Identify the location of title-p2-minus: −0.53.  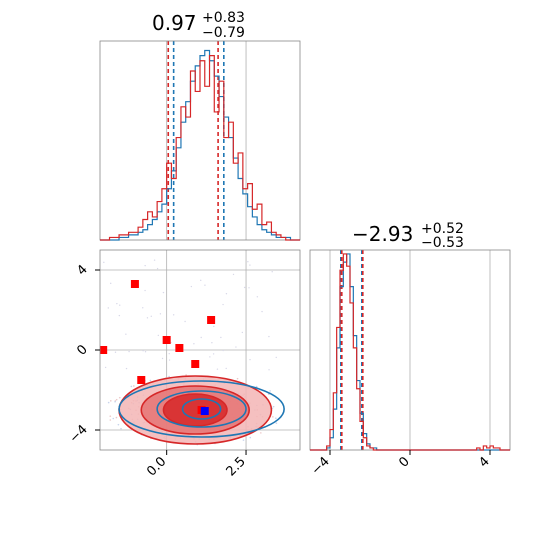
(442, 243).